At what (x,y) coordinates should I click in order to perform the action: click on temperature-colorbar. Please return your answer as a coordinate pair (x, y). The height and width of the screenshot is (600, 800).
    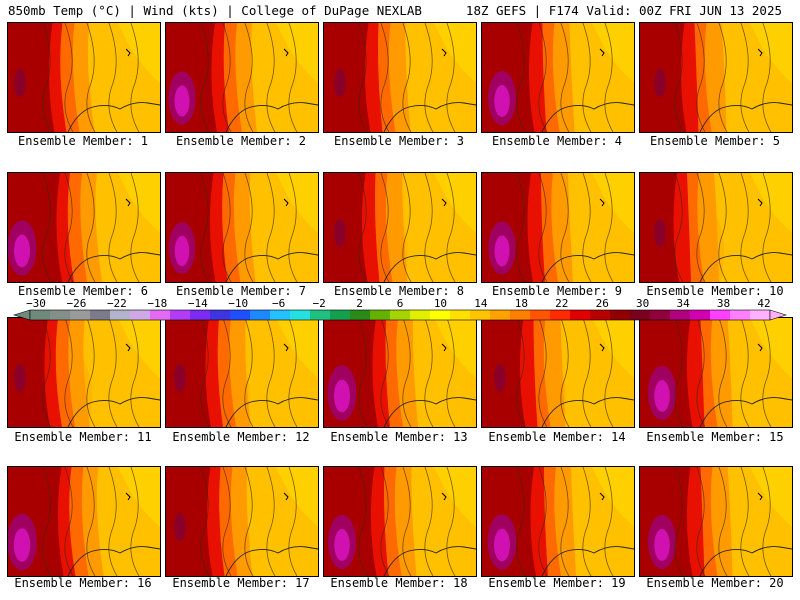
    Looking at the image, I should click on (400, 313).